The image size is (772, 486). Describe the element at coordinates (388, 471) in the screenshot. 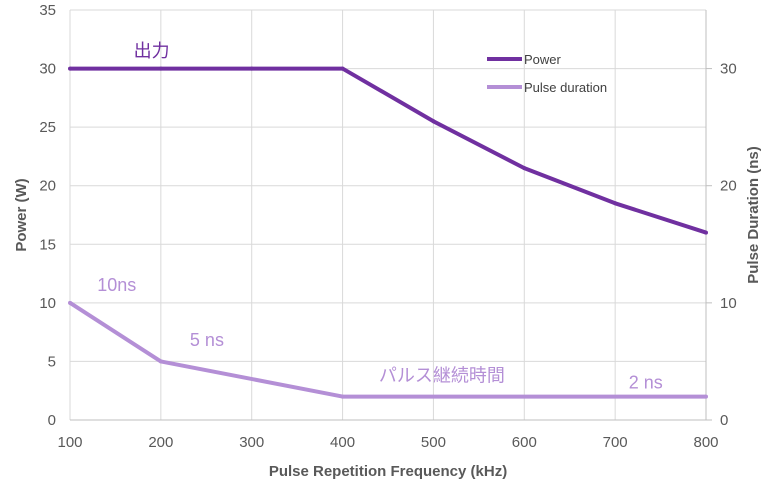

I see `x-axis-title: Pulse Repetition Frequency (kHz)` at that location.